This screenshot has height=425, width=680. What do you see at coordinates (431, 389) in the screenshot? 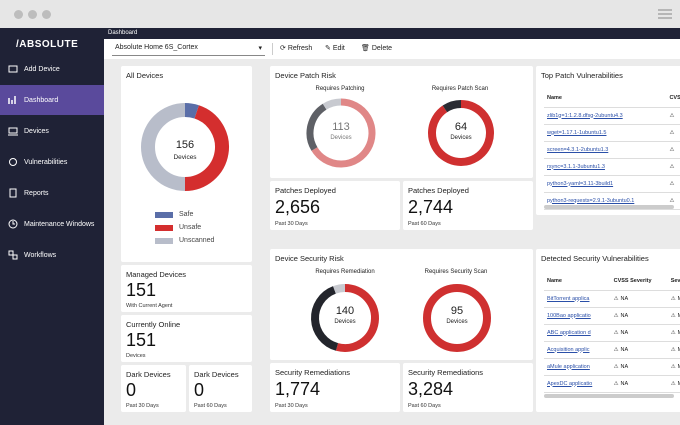
I see `stat-value: 3,284` at bounding box center [431, 389].